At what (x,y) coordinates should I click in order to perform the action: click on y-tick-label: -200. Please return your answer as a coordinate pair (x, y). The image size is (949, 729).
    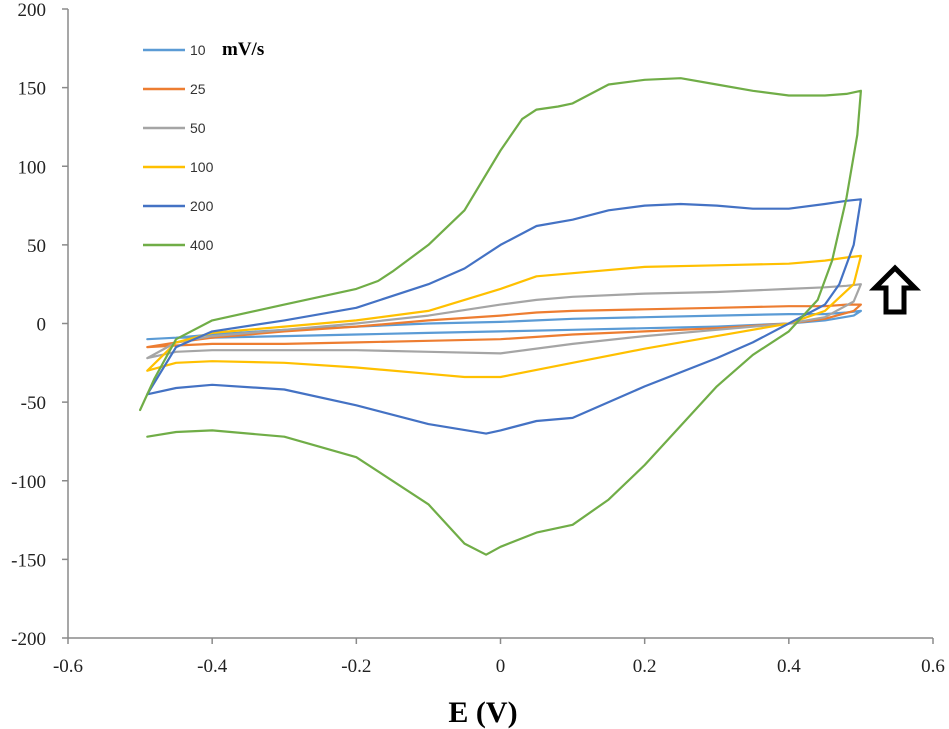
    Looking at the image, I should click on (28, 639).